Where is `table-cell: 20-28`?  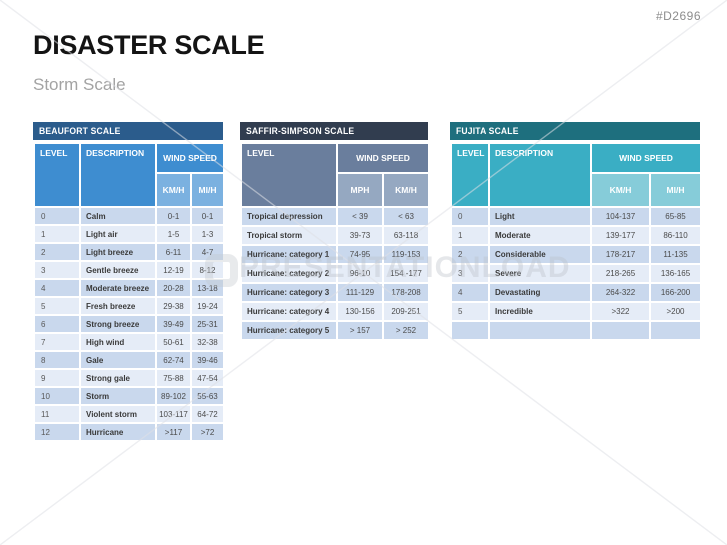 table-cell: 20-28 is located at coordinates (173, 288).